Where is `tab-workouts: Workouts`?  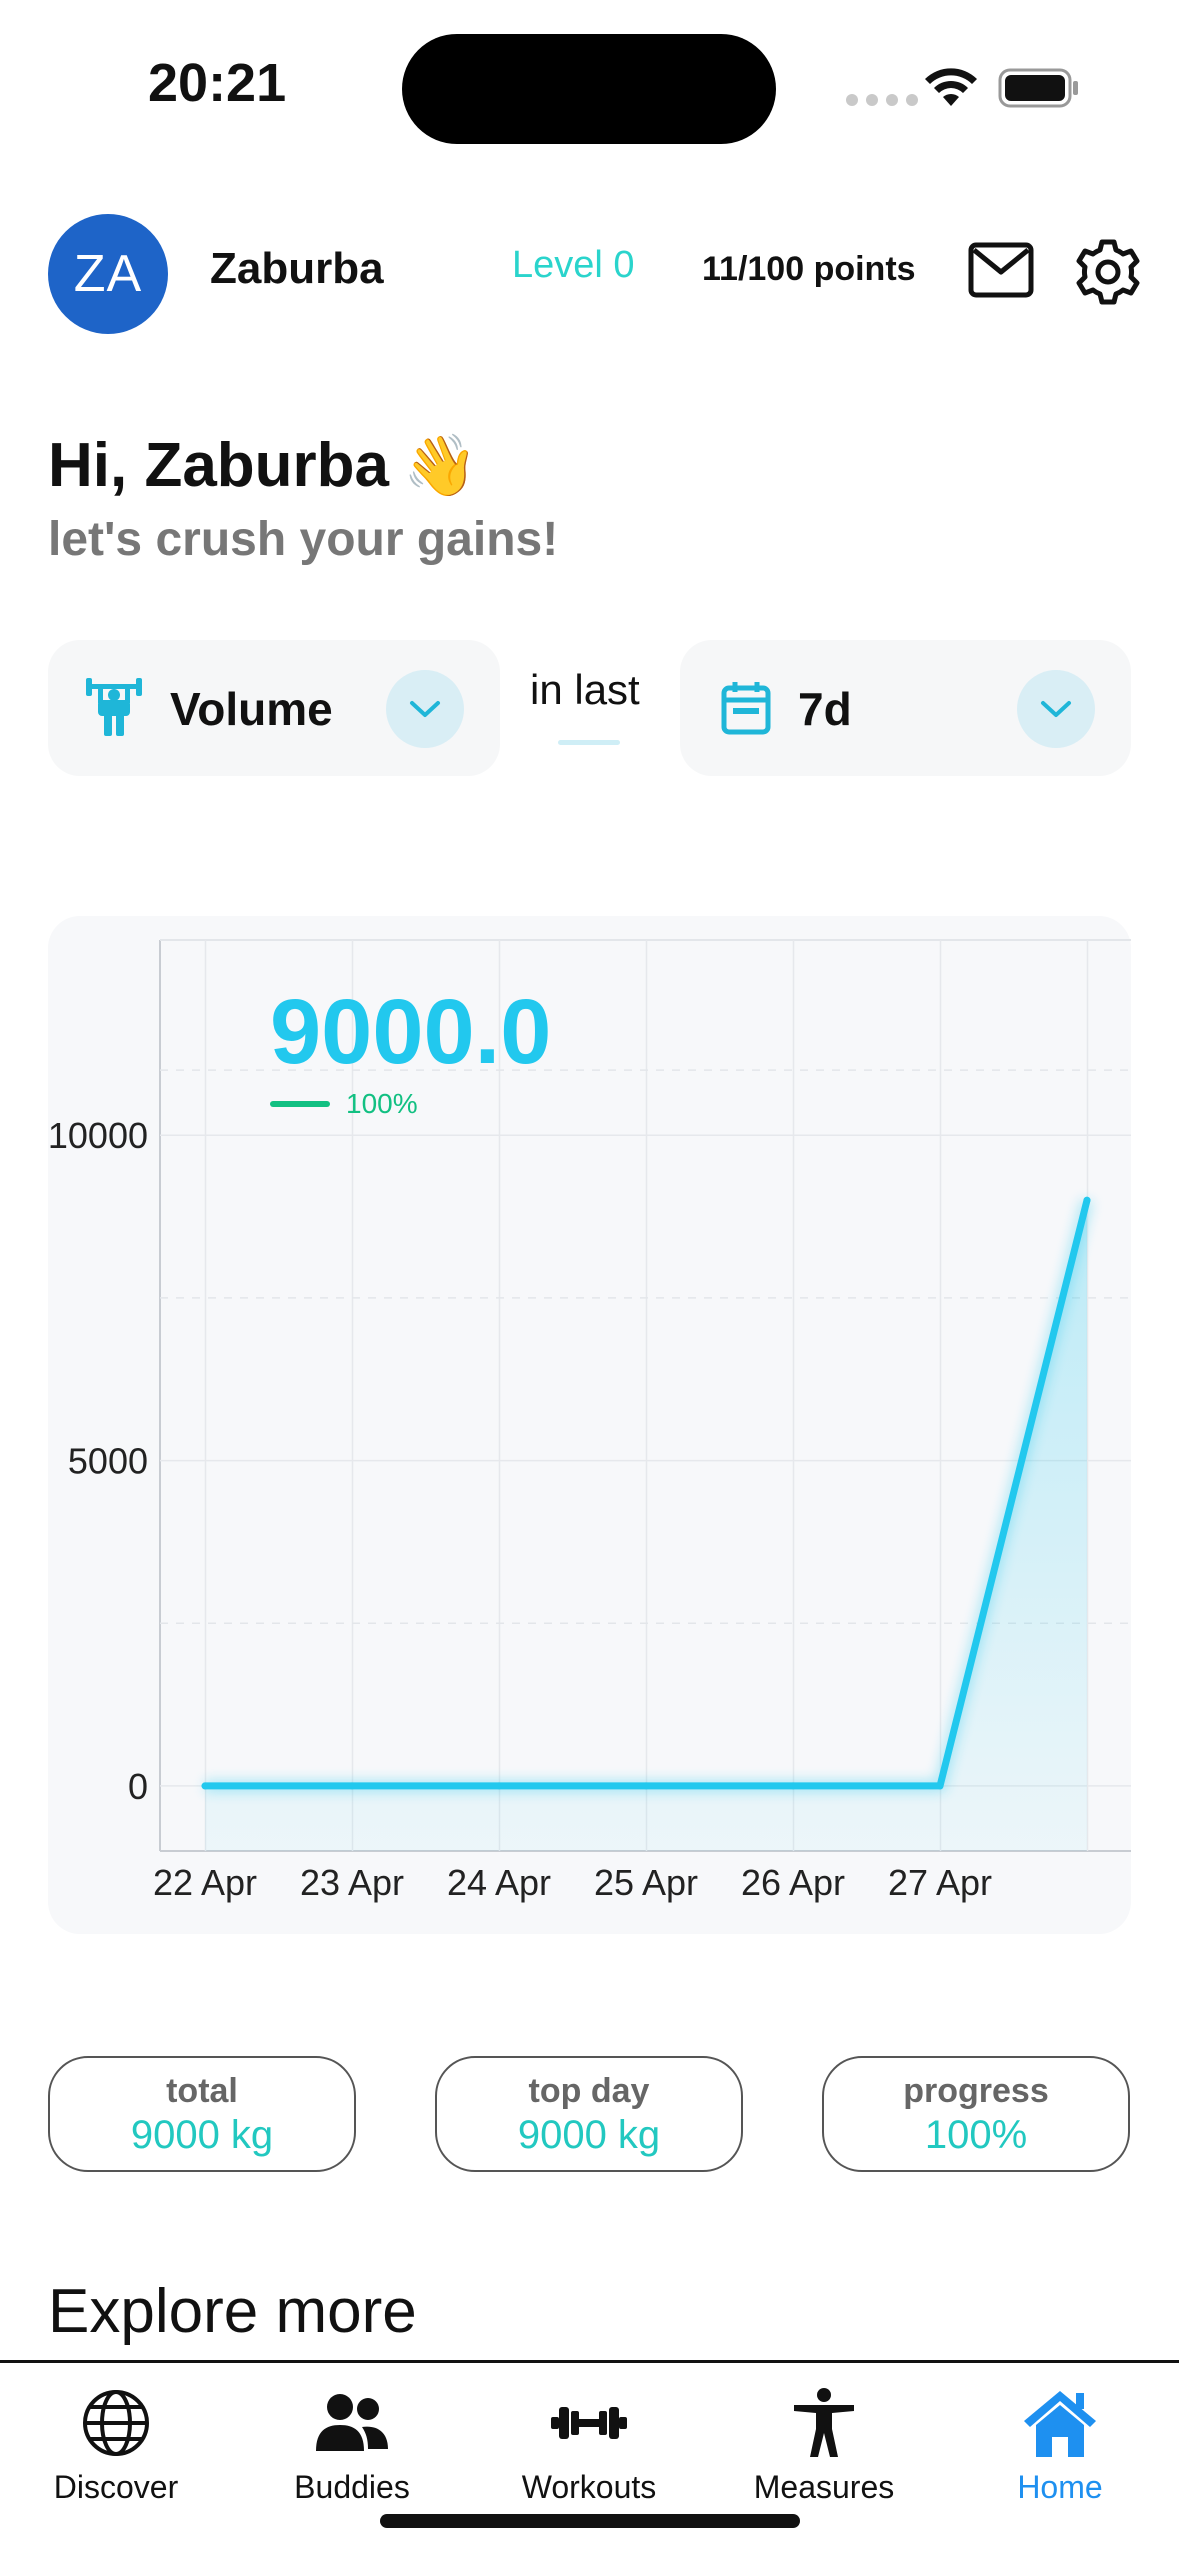
tab-workouts: Workouts is located at coordinates (589, 2446).